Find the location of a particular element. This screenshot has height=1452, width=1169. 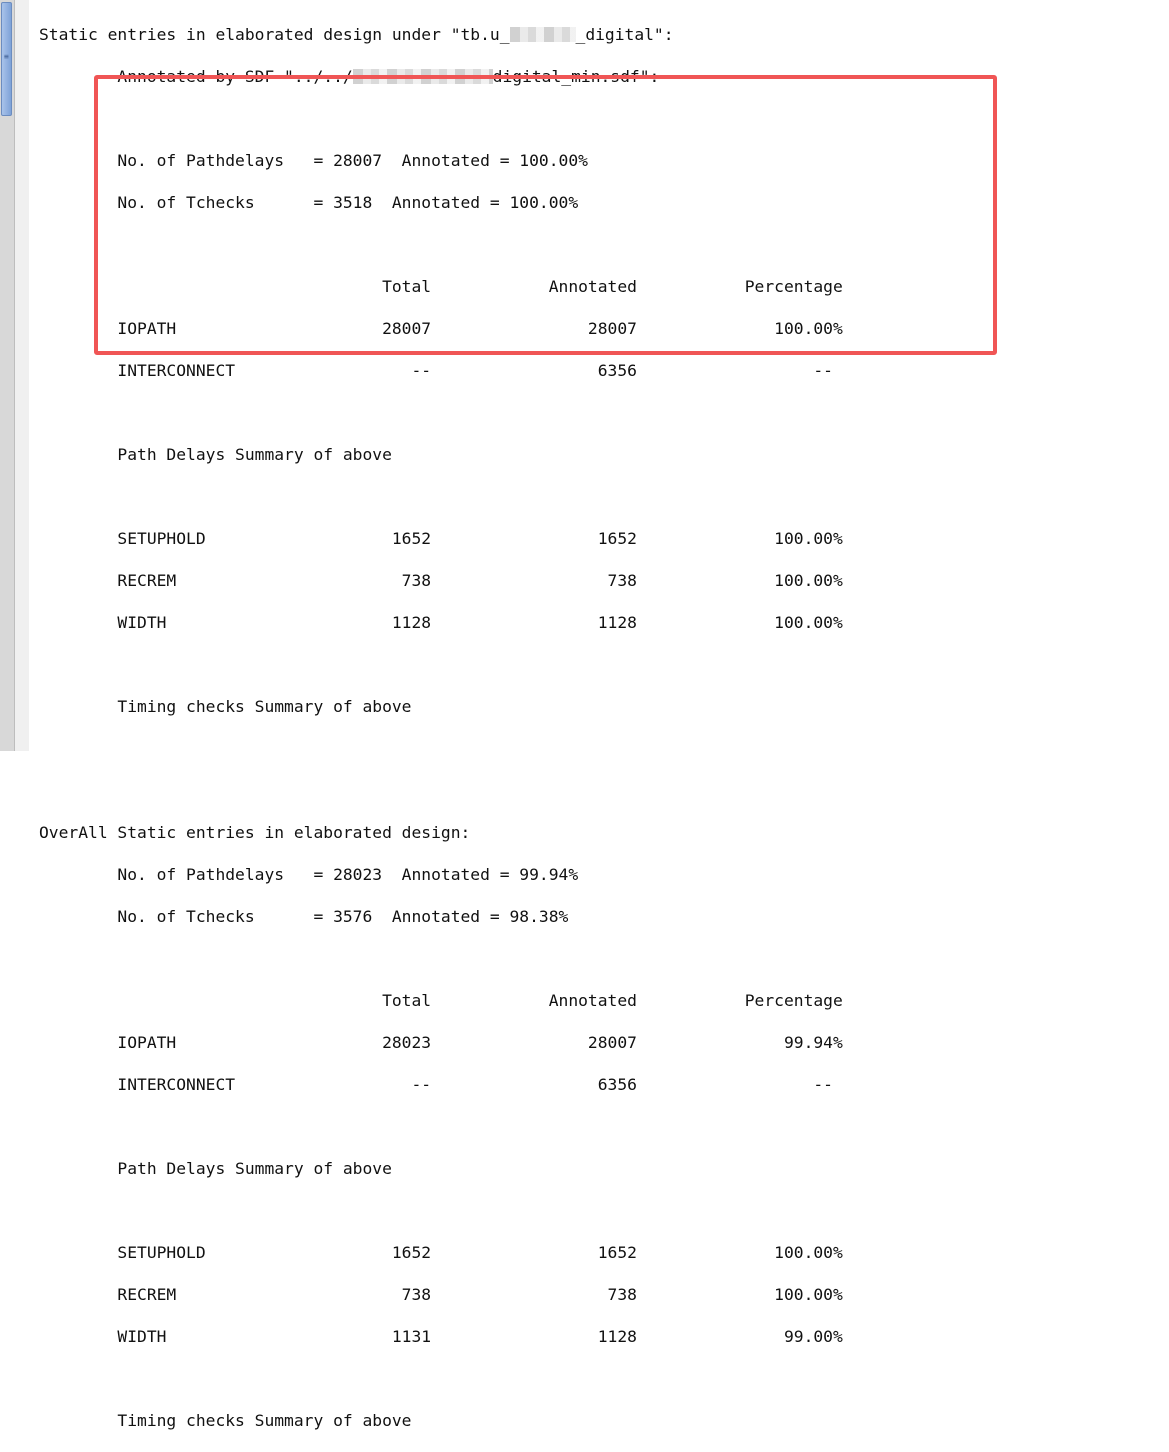

redacted-text is located at coordinates (542, 34).